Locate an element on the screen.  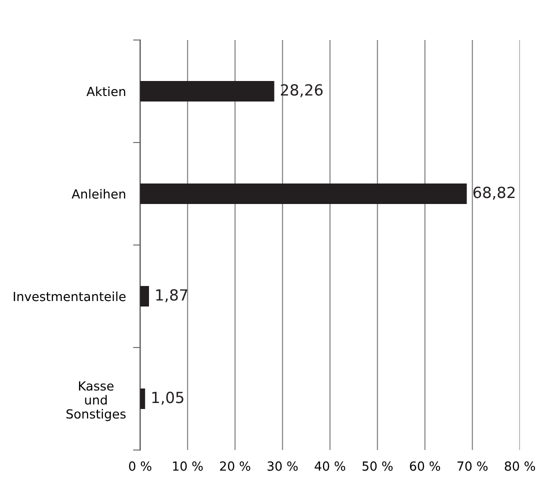
x-tick-label: 20 % is located at coordinates (235, 466).